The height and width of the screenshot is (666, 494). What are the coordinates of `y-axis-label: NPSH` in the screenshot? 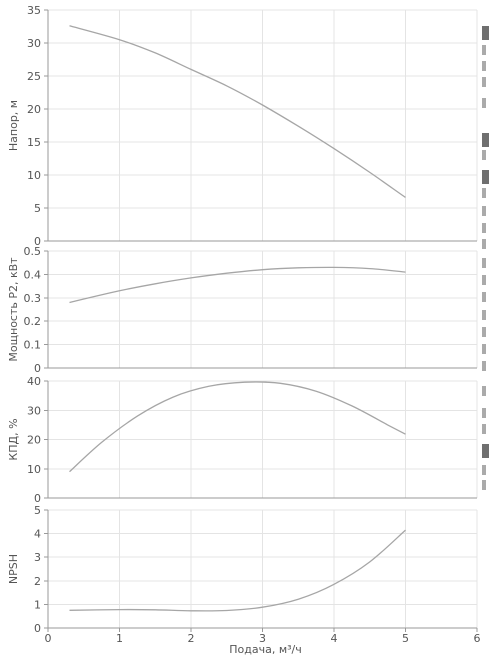 It's located at (13, 569).